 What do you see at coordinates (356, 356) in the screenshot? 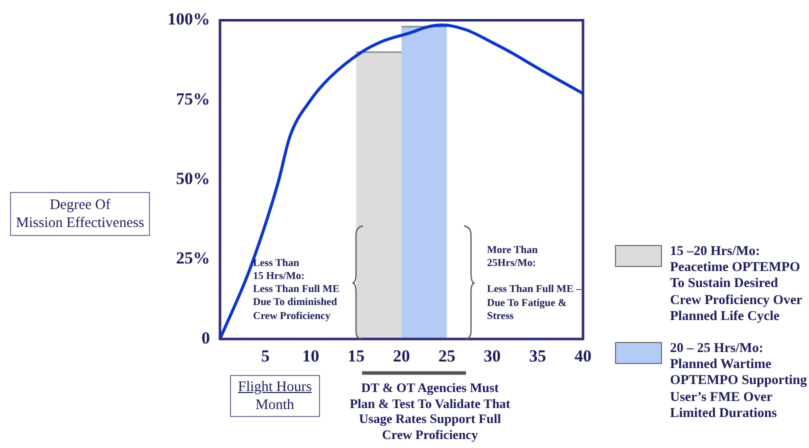
I see `x-tick-label: 15` at bounding box center [356, 356].